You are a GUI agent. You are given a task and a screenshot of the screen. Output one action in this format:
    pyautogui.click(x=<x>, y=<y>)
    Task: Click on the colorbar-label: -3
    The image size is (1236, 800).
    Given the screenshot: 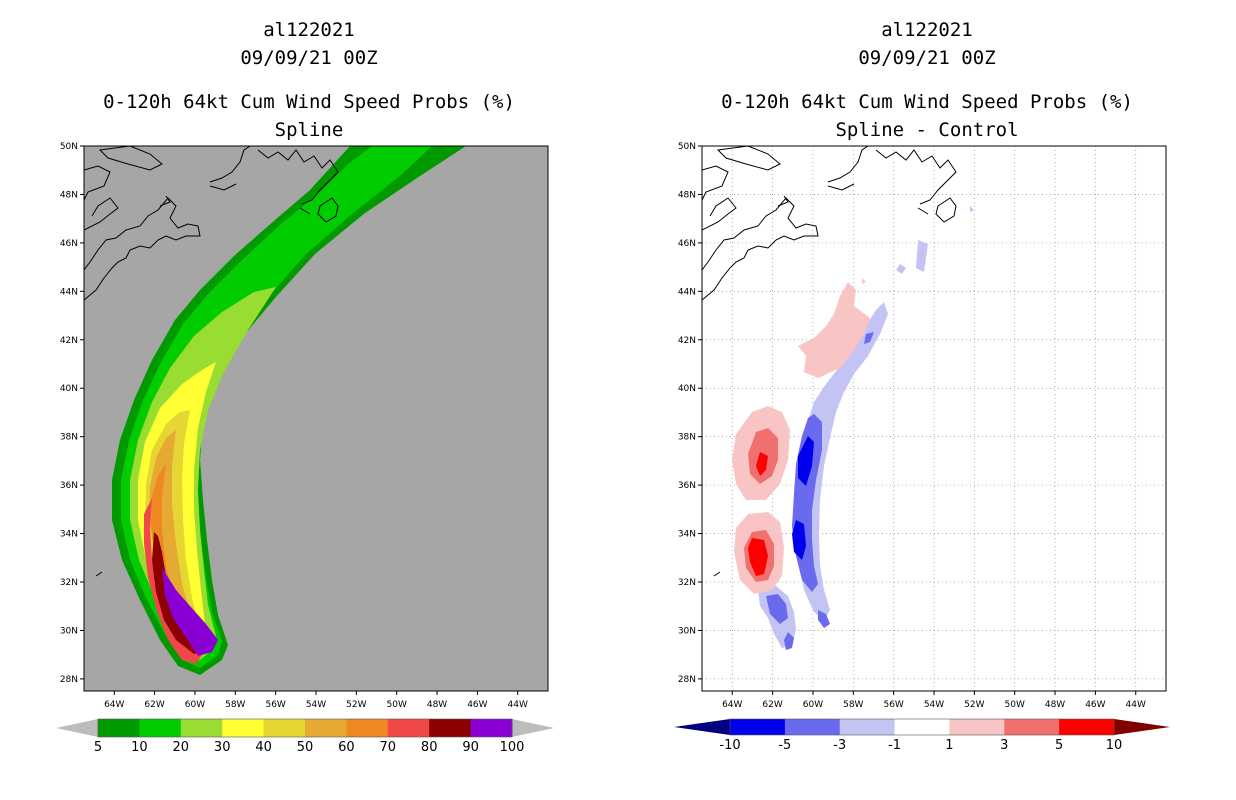 What is the action you would take?
    pyautogui.click(x=839, y=745)
    